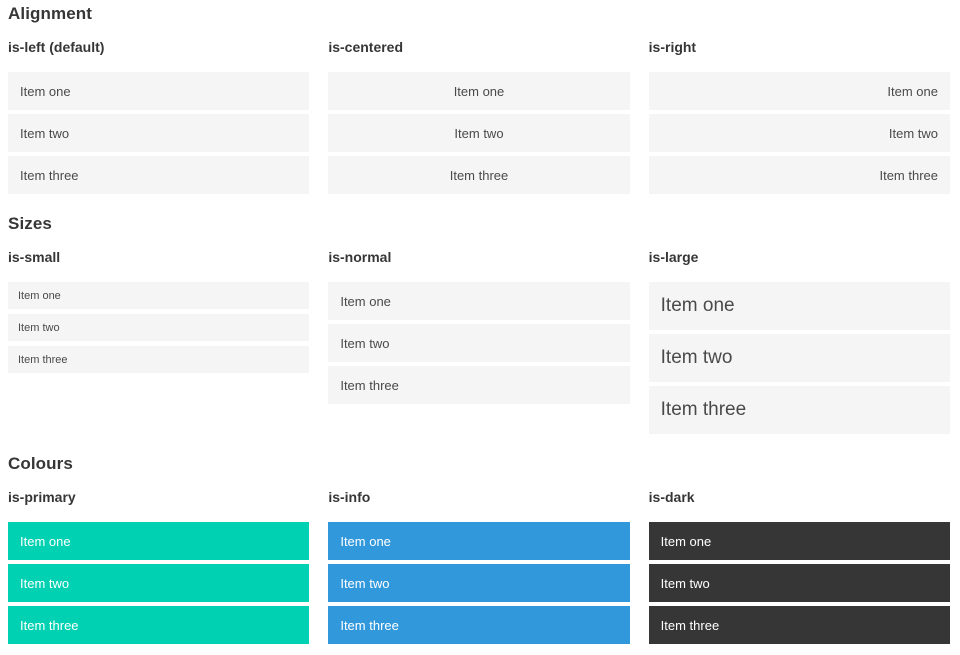 The width and height of the screenshot is (960, 655). What do you see at coordinates (672, 47) in the screenshot?
I see `column-heading: is-right` at bounding box center [672, 47].